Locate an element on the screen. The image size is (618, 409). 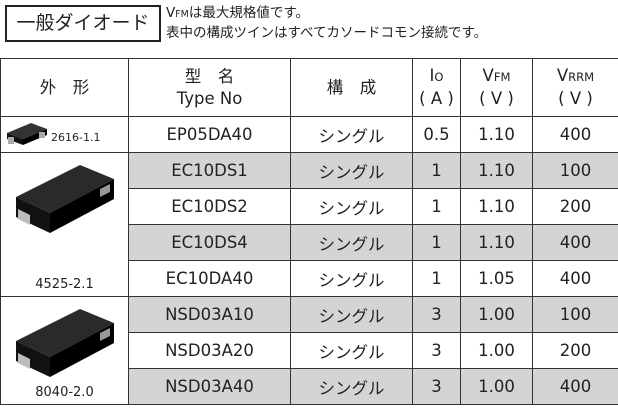
note-text: は最大規格値です。 is located at coordinates (248, 13).